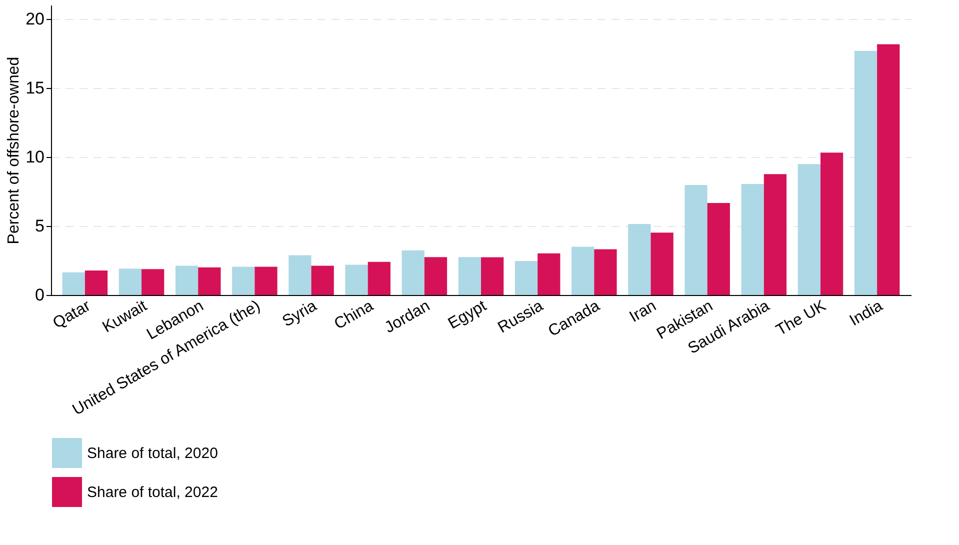 This screenshot has height=545, width=959. Describe the element at coordinates (39, 295) in the screenshot. I see `y-tick-label: 0` at that location.